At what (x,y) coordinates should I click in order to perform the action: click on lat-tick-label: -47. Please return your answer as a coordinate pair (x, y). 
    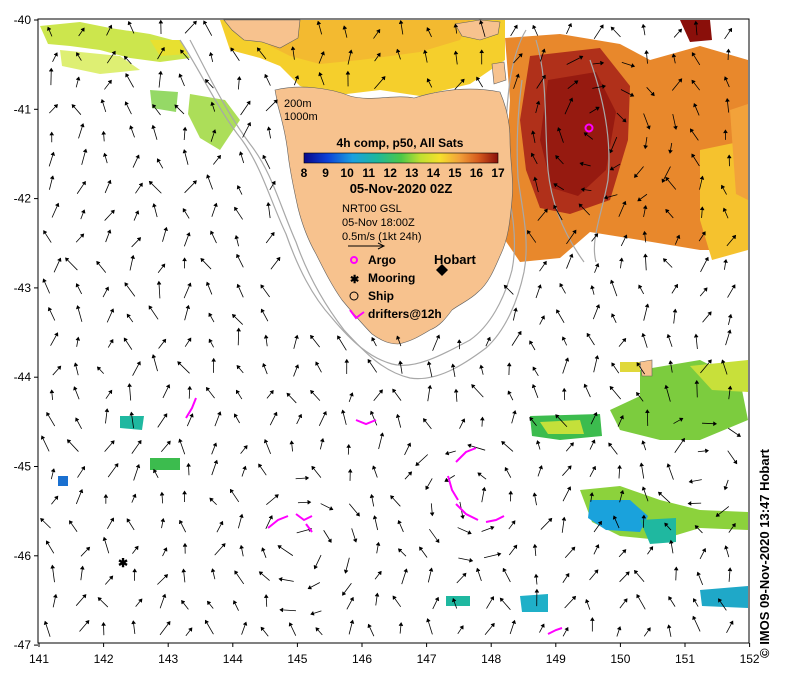
    Looking at the image, I should click on (23, 645).